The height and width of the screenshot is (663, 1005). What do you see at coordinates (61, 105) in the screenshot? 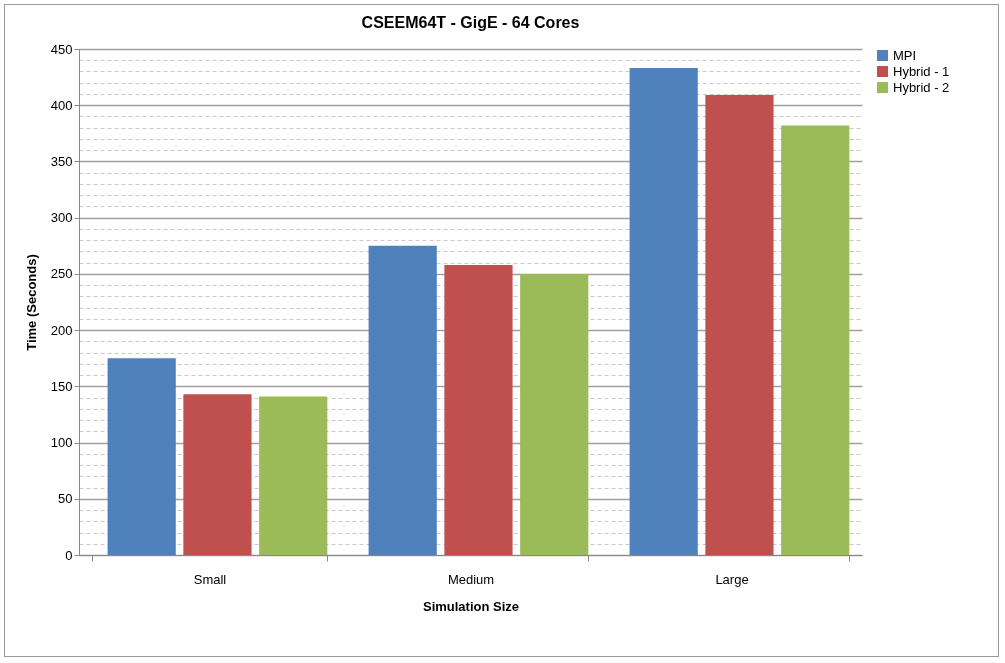
I see `y-tick-label: 400` at bounding box center [61, 105].